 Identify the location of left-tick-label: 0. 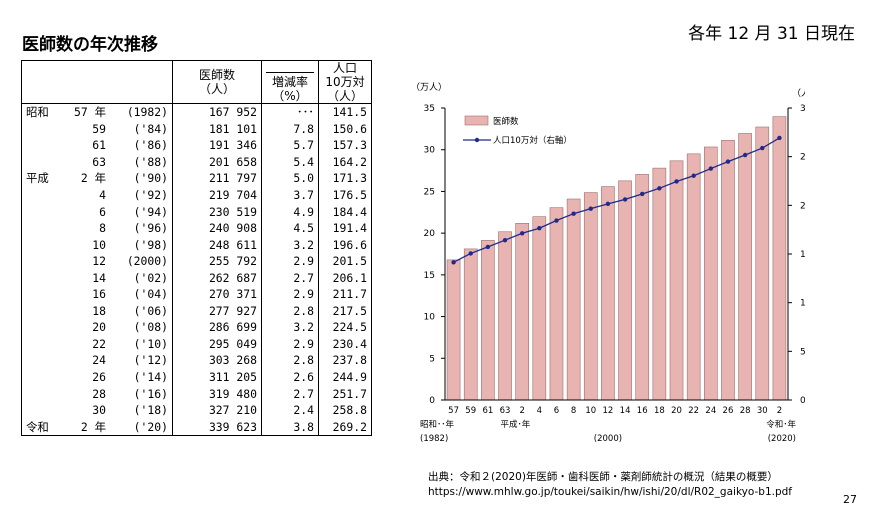
(432, 401).